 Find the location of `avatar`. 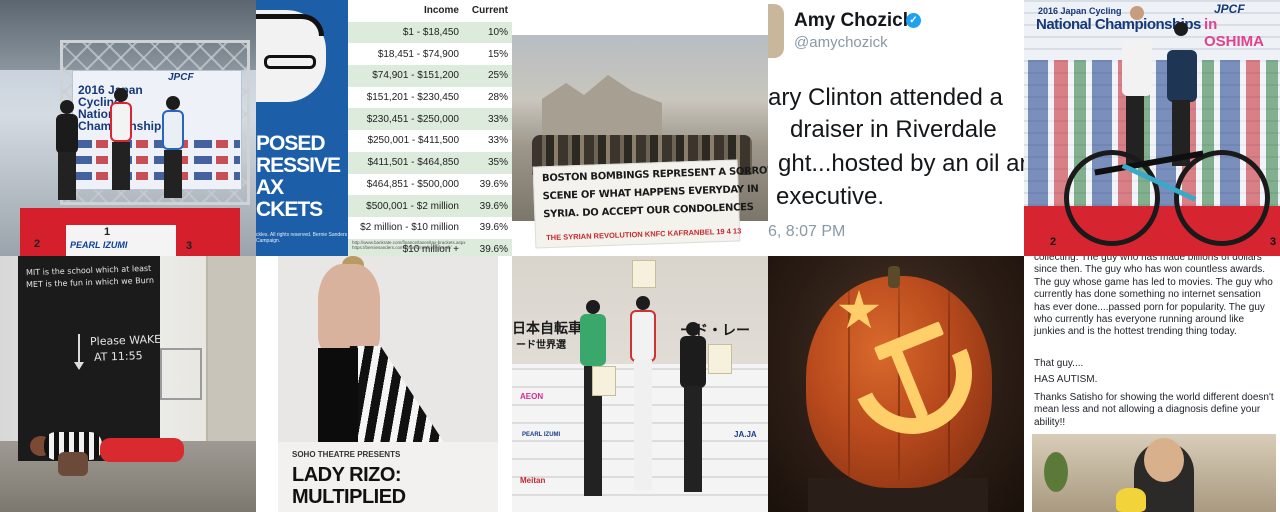

avatar is located at coordinates (776, 31).